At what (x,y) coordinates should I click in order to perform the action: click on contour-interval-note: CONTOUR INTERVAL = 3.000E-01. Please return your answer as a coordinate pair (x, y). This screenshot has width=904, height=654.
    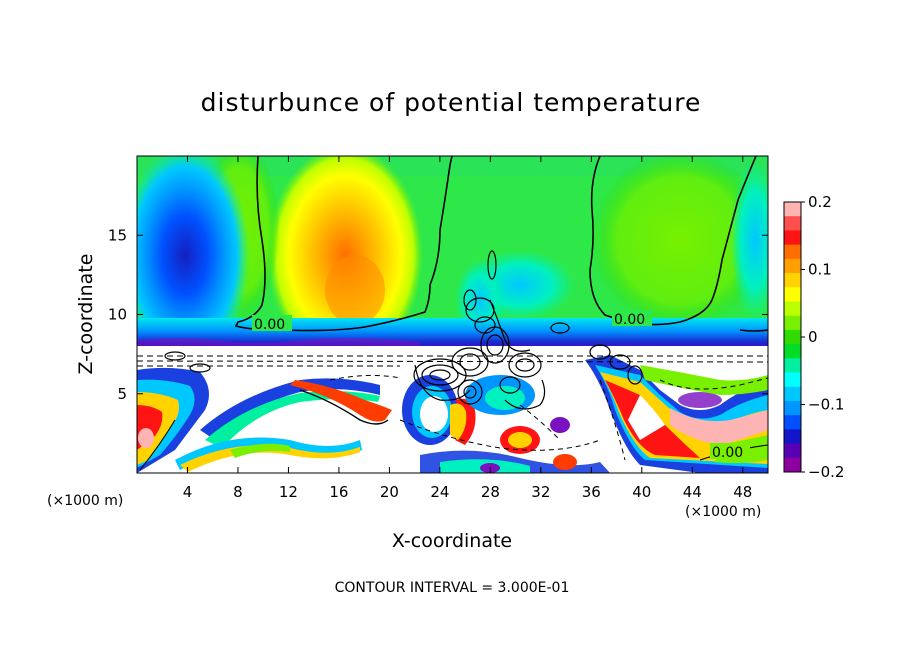
    Looking at the image, I should click on (452, 588).